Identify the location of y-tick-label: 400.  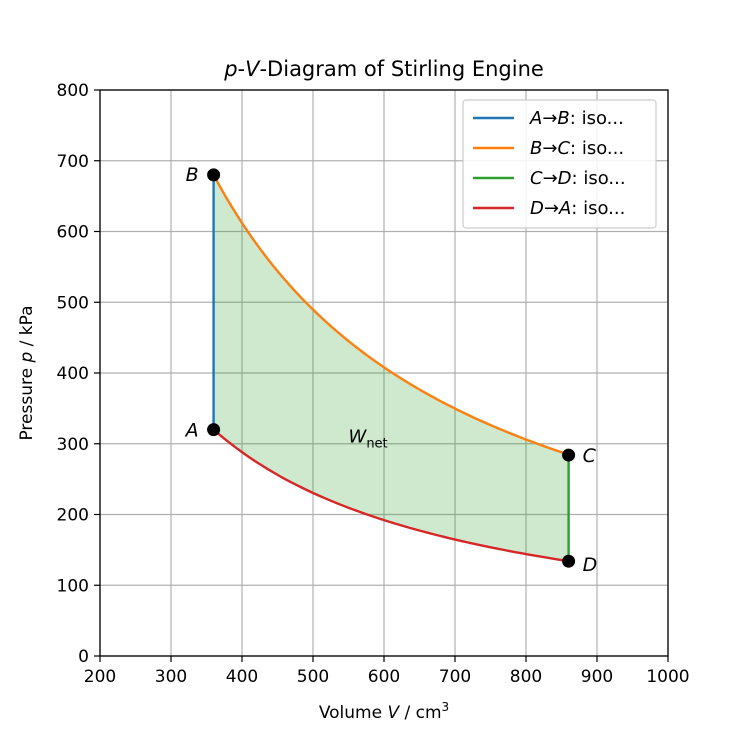
(73, 374).